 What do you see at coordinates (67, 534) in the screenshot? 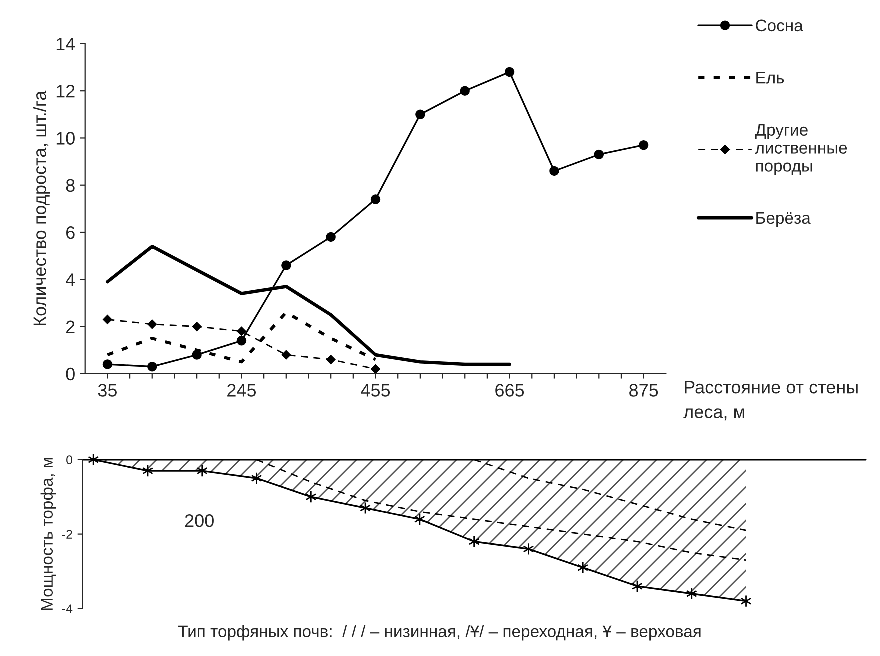
I see `y-tick-label: -2` at bounding box center [67, 534].